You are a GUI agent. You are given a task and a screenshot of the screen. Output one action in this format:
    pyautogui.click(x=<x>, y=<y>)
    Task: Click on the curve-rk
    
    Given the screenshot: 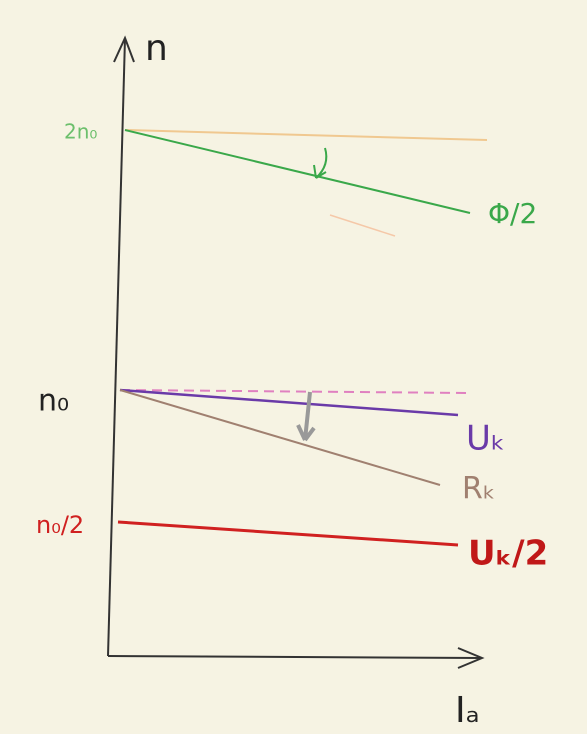 What is the action you would take?
    pyautogui.click(x=280, y=437)
    